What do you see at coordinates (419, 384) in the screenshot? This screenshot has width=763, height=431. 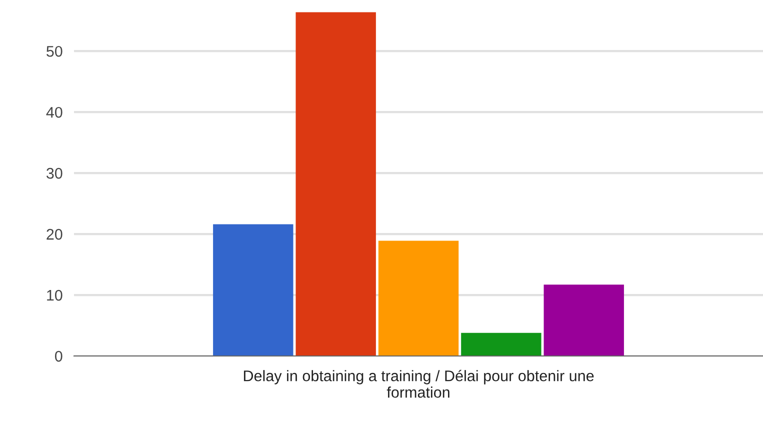 I see `x-tick-label: Delay in obtaining a training / Délai pour obtenir une formation` at bounding box center [419, 384].